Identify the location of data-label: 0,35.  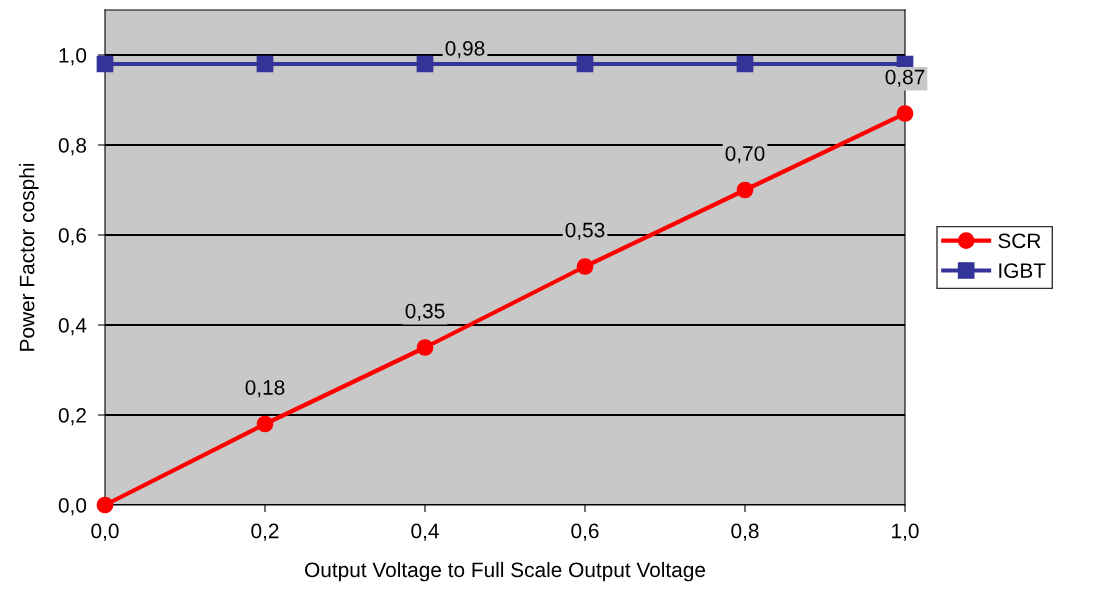
(425, 312).